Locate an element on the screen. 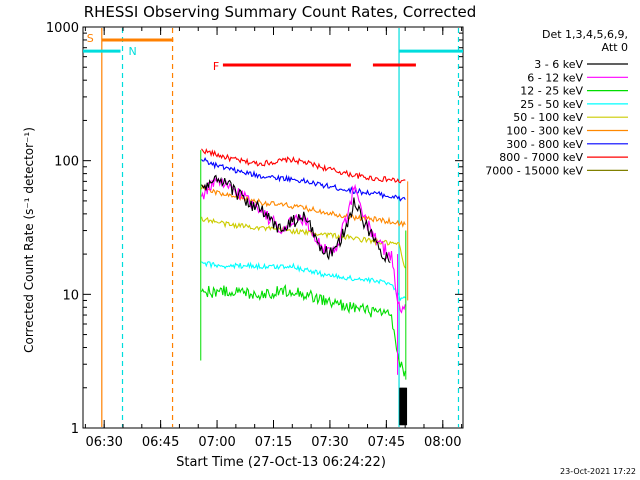 Image resolution: width=640 pixels, height=480 pixels. y-tick-label: 10 is located at coordinates (70, 295).